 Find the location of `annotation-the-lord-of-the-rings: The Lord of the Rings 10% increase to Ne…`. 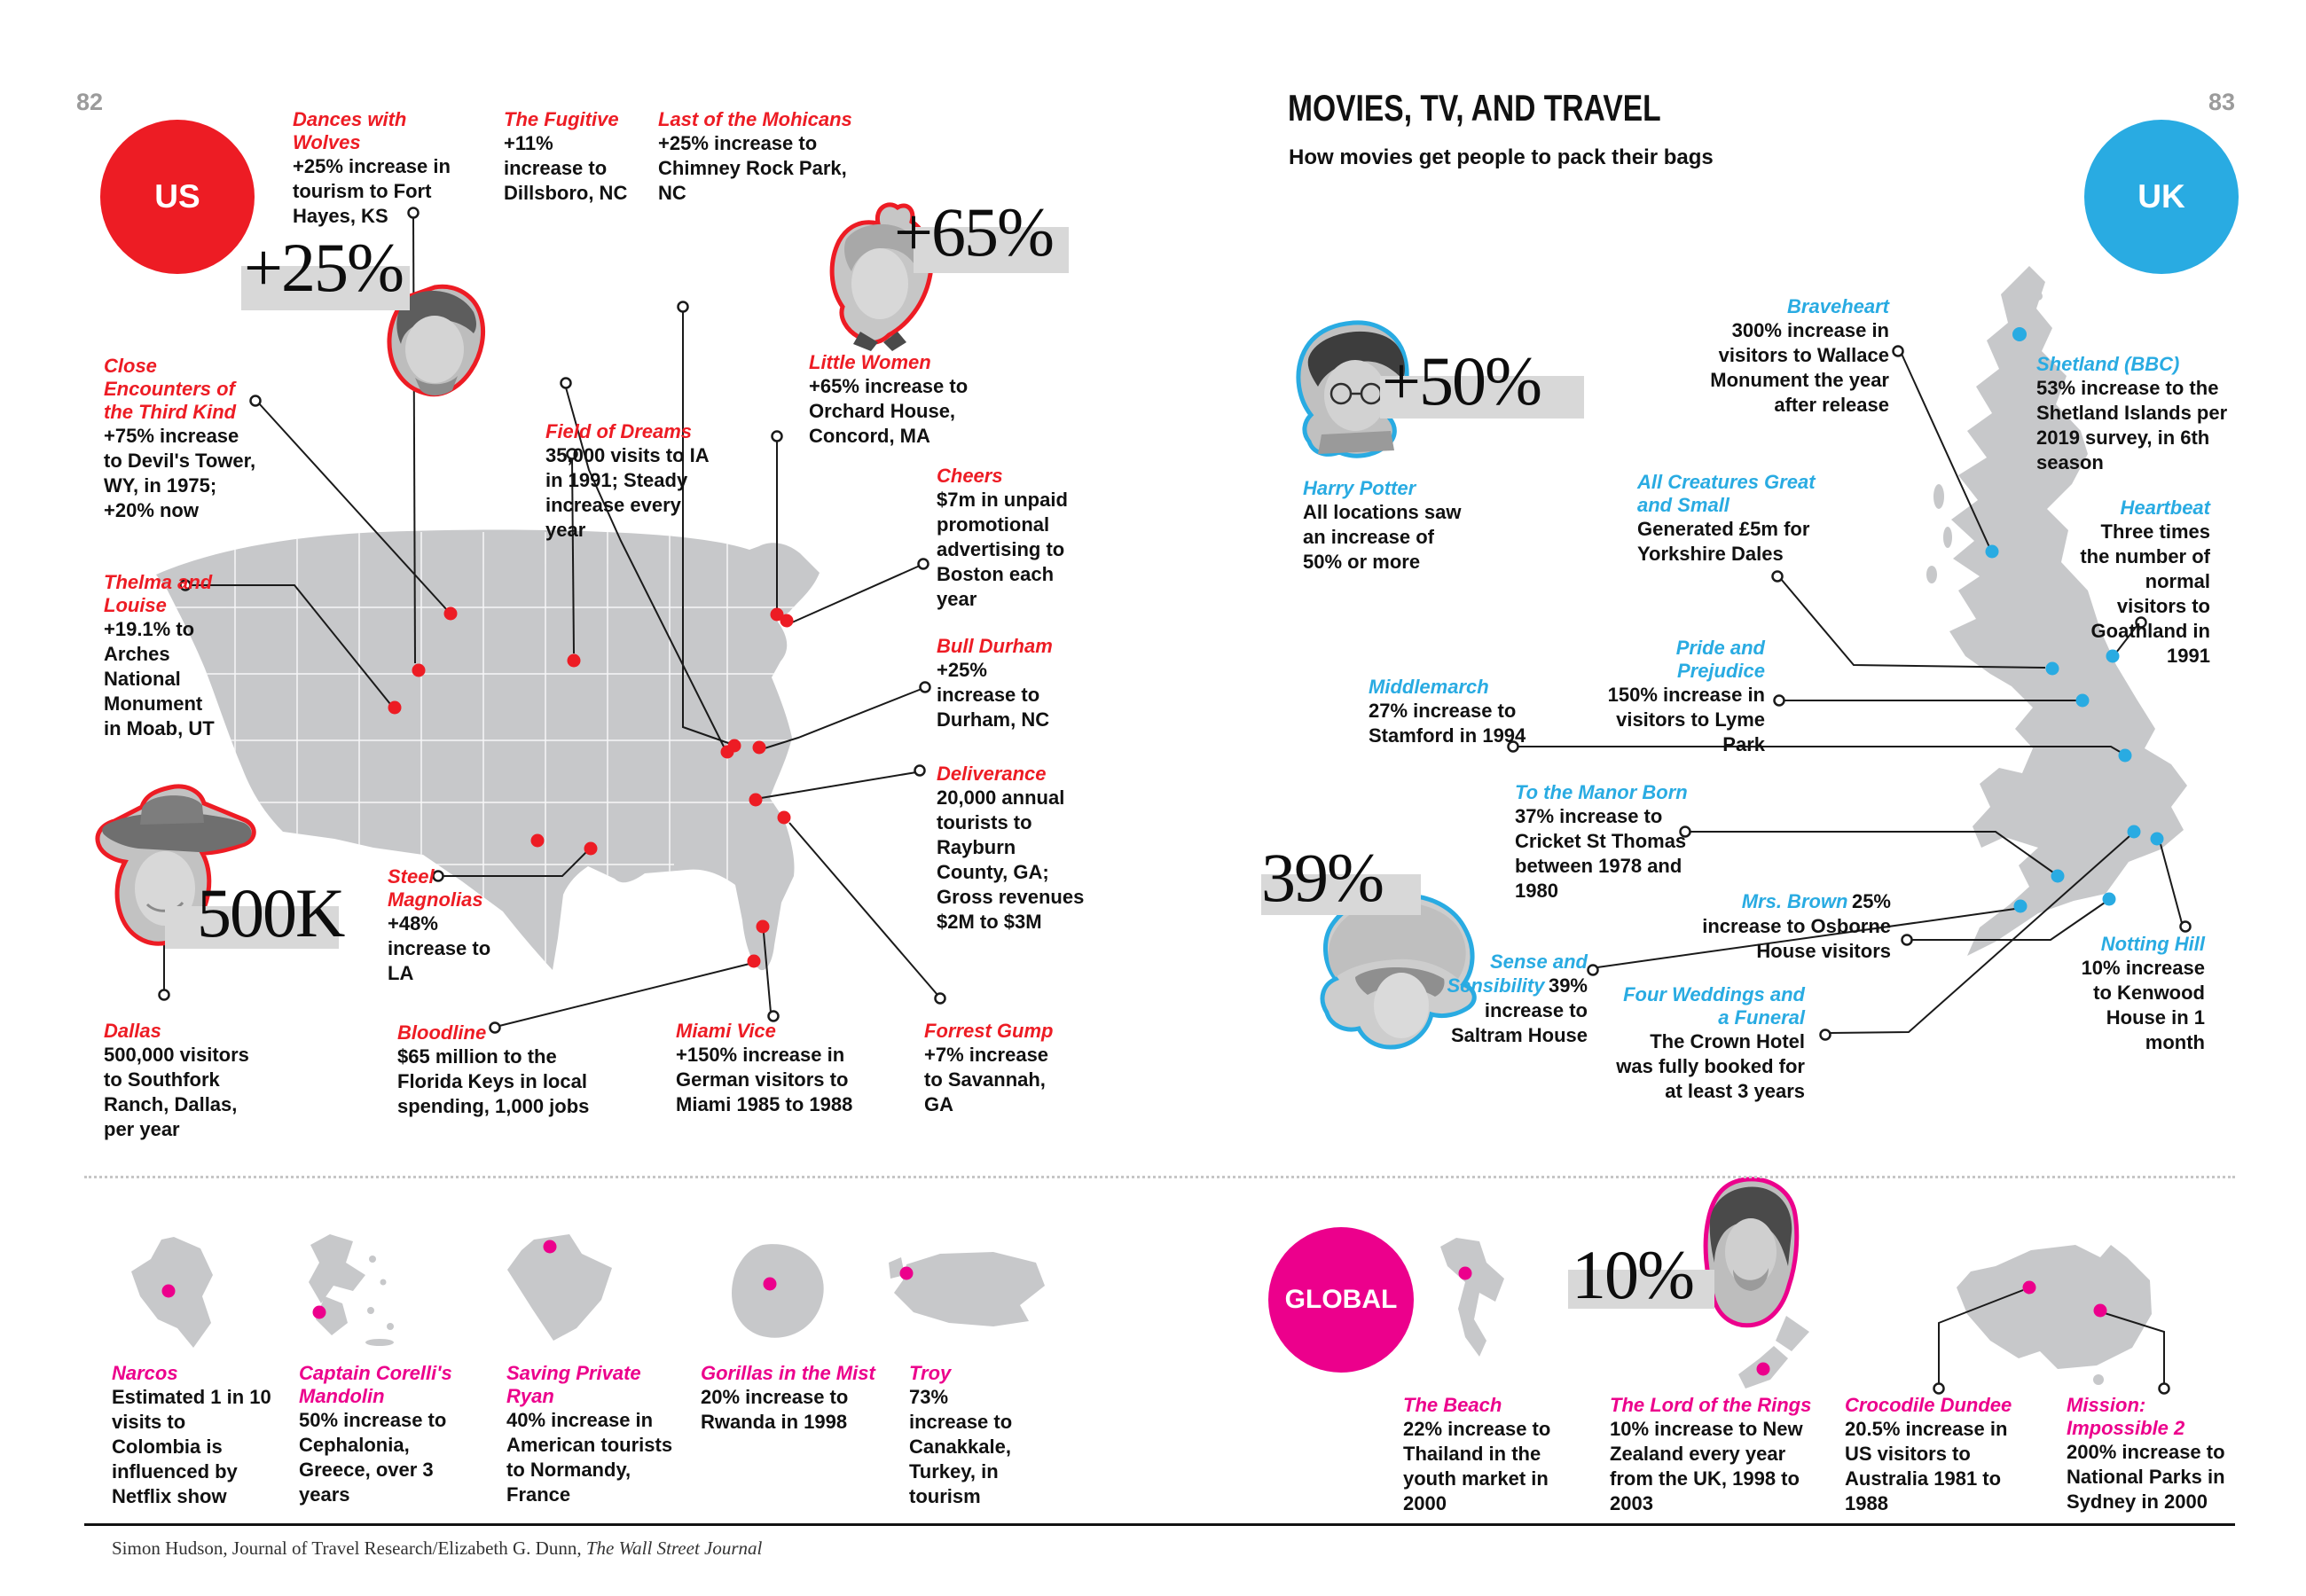

annotation-the-lord-of-the-rings: The Lord of the Rings 10% increase to Ne… is located at coordinates (1716, 1455).